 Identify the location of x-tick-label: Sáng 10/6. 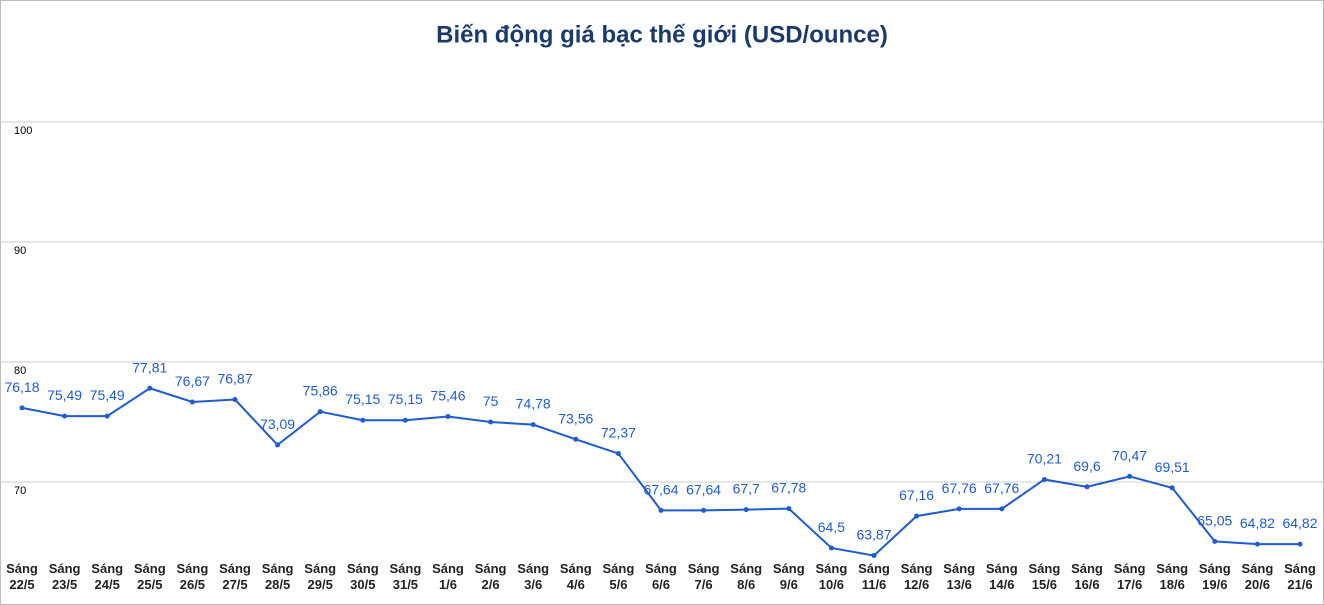
(832, 576).